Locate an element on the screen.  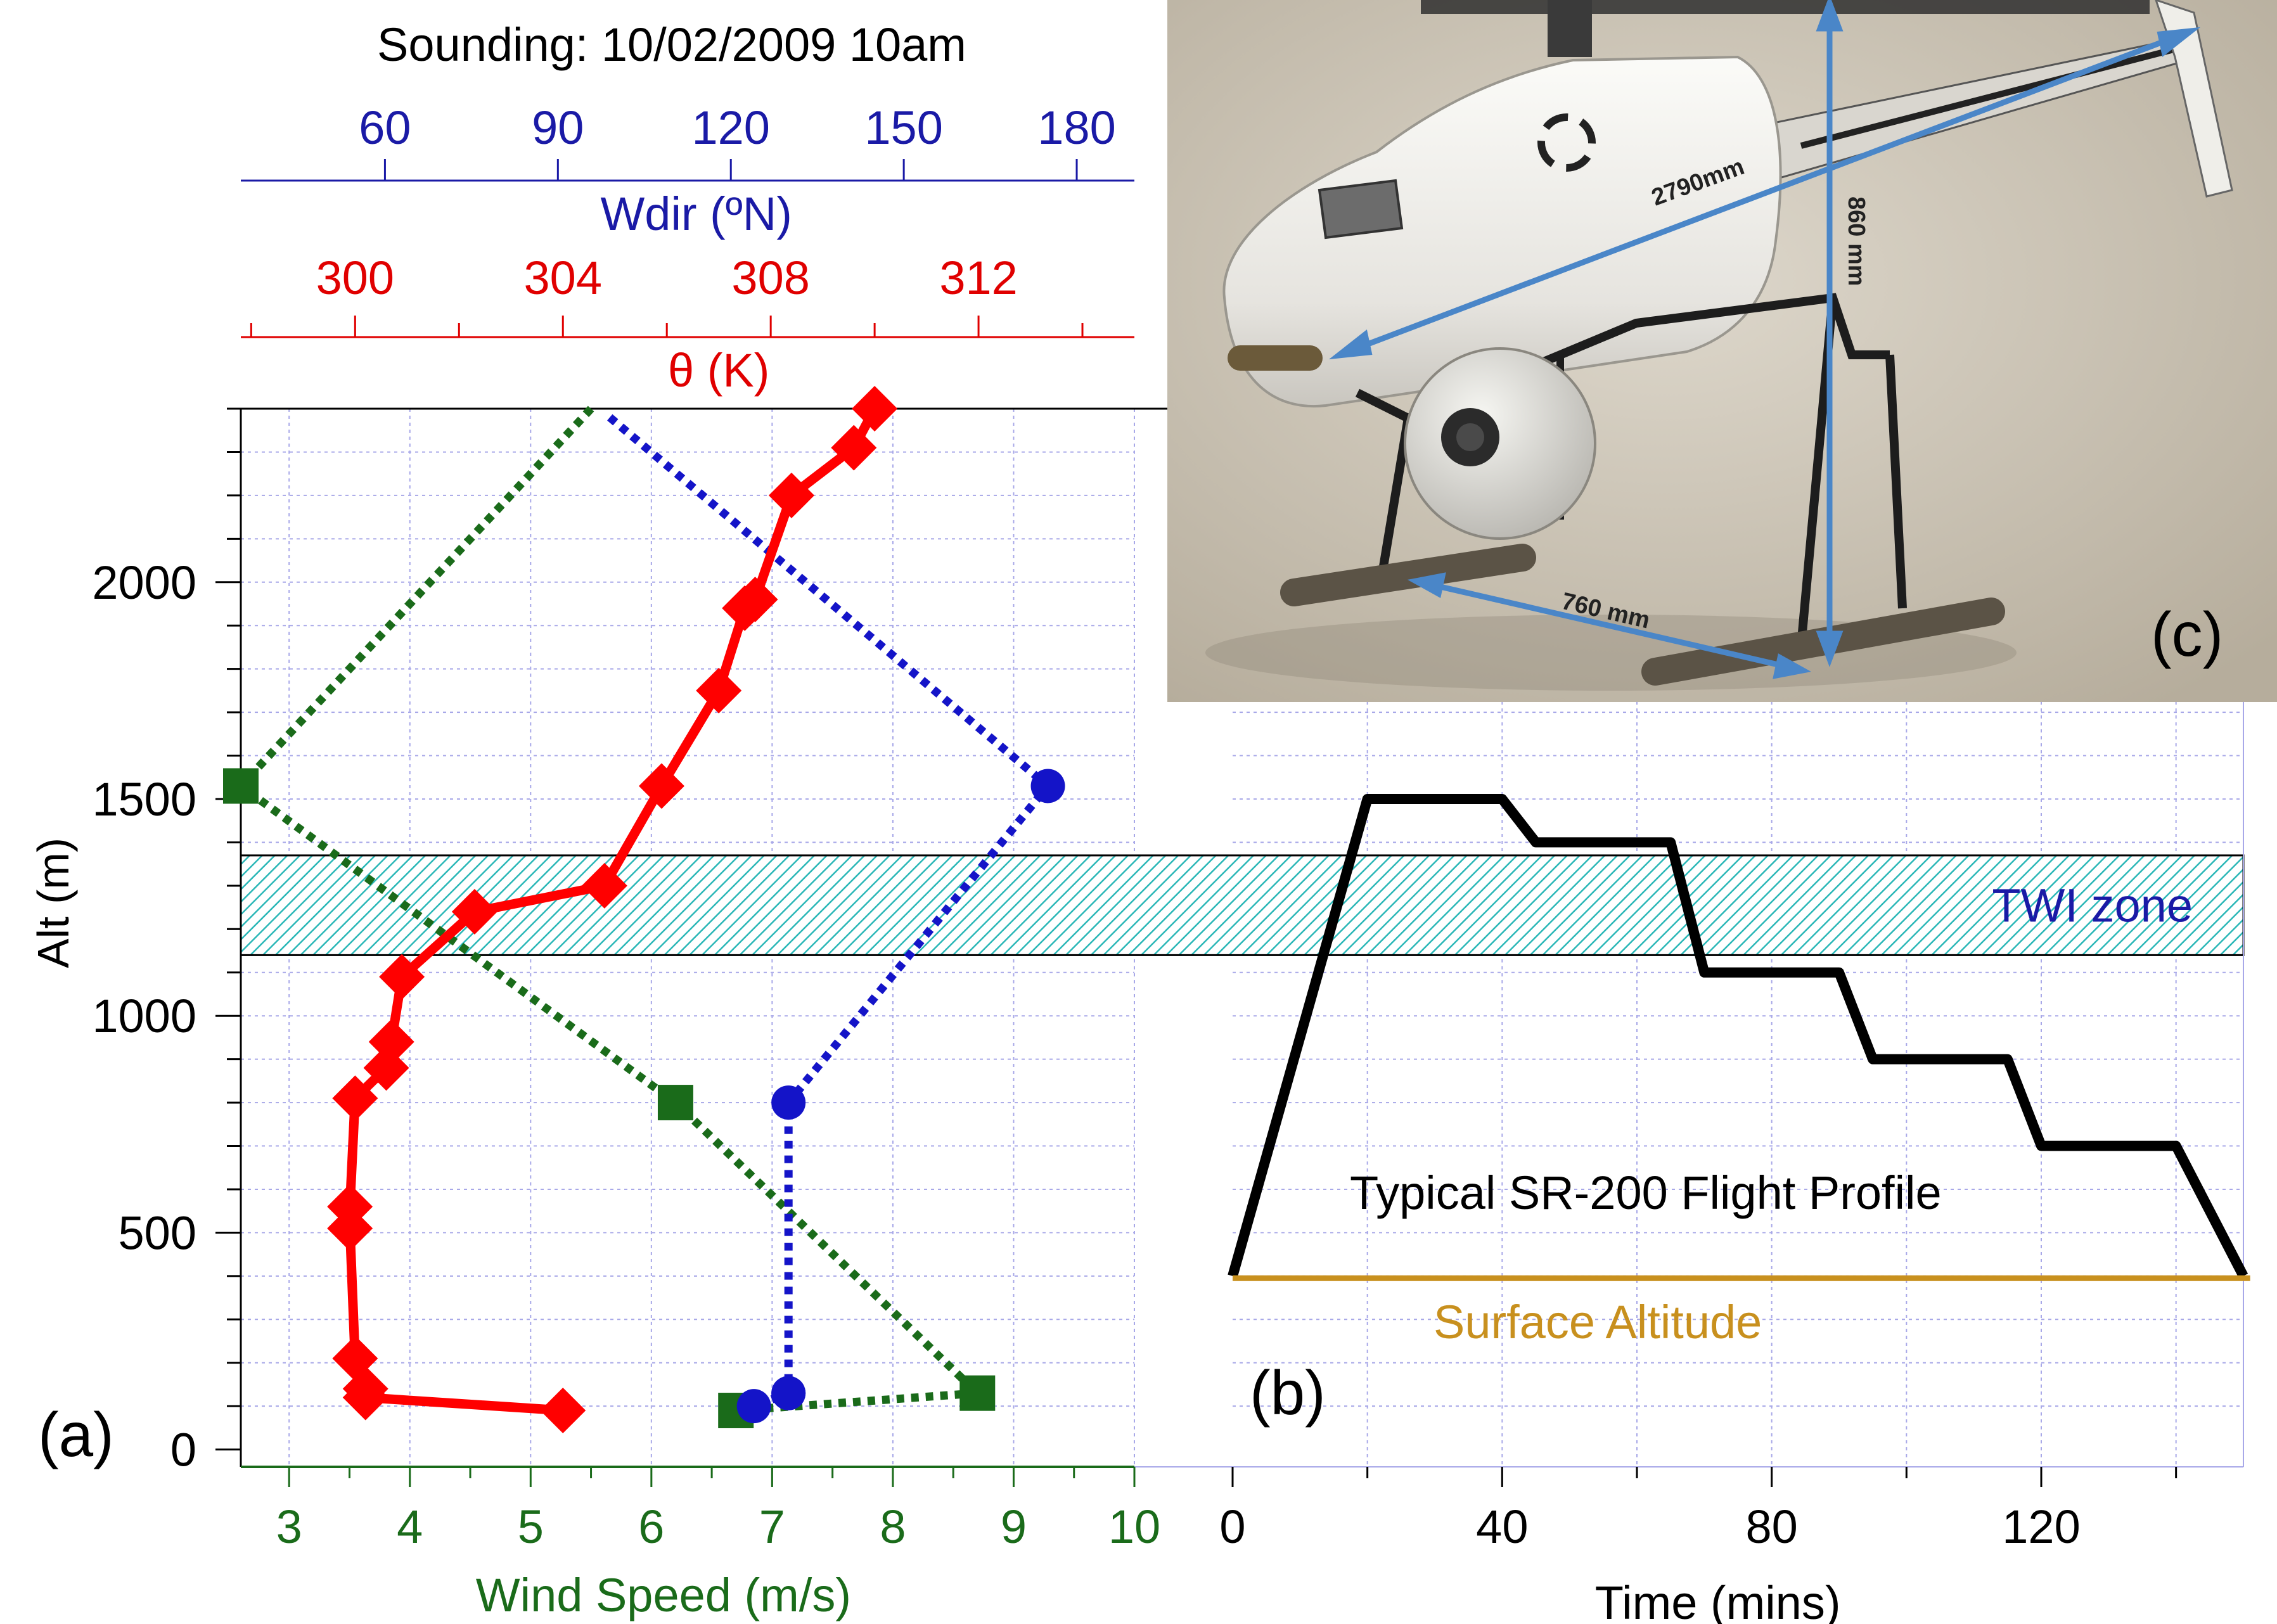
wind-speed-tick-label: 7 is located at coordinates (772, 1526).